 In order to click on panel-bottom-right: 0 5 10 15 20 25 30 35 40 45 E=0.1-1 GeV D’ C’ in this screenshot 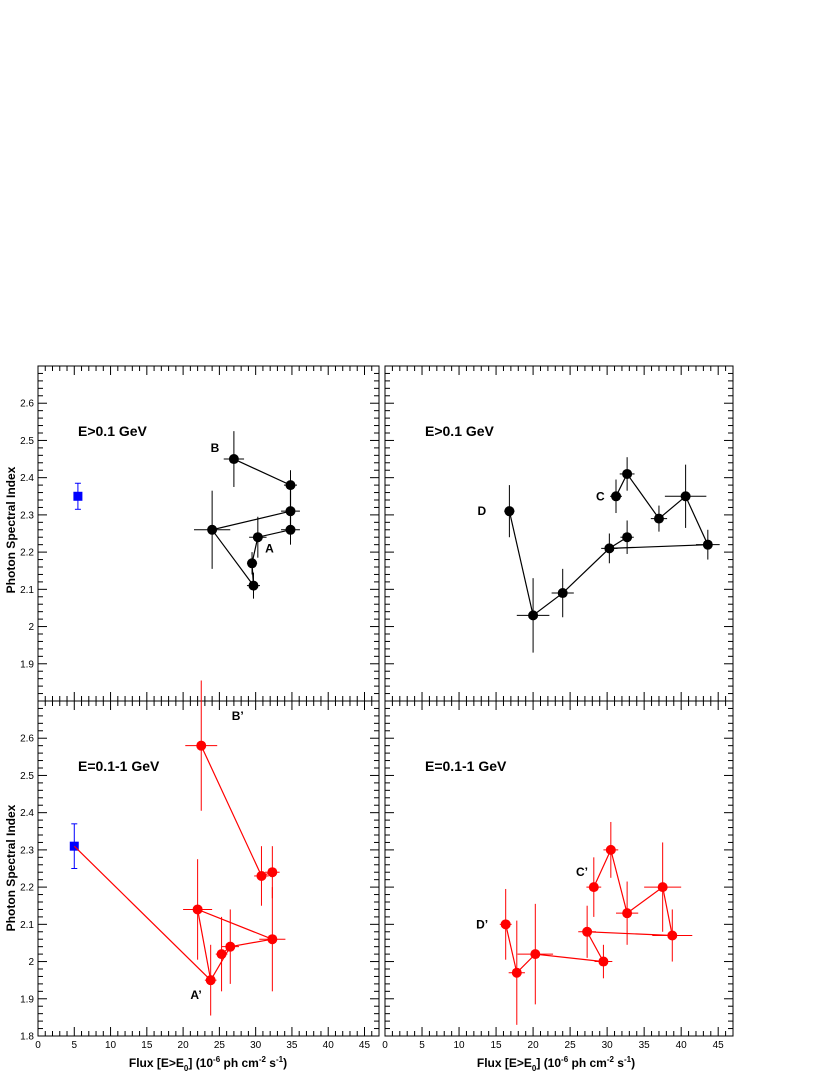, I will do `click(558, 875)`.